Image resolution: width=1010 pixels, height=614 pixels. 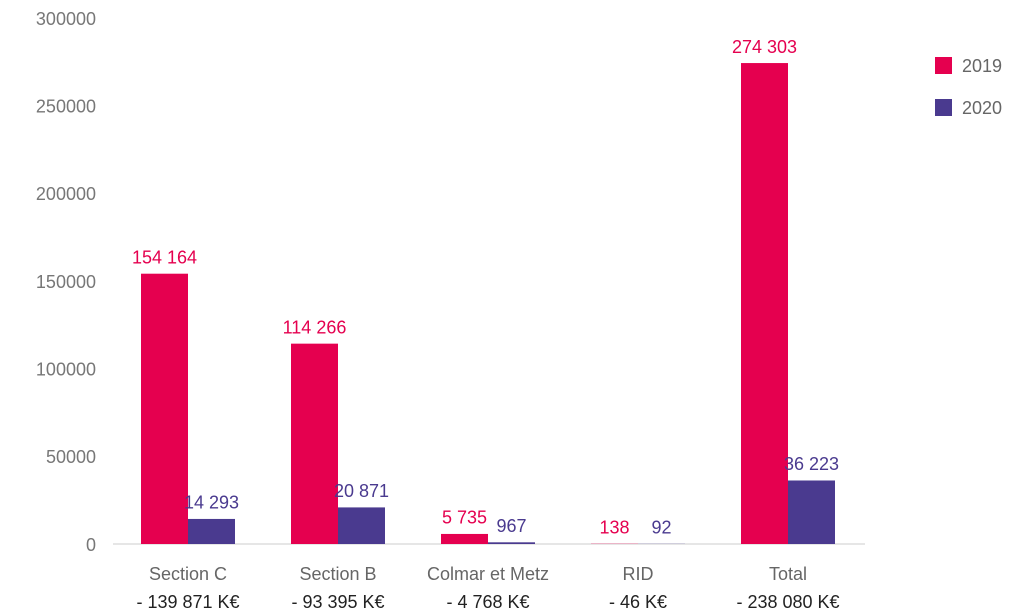 What do you see at coordinates (488, 574) in the screenshot?
I see `x-tick-label: Colmar et Metz` at bounding box center [488, 574].